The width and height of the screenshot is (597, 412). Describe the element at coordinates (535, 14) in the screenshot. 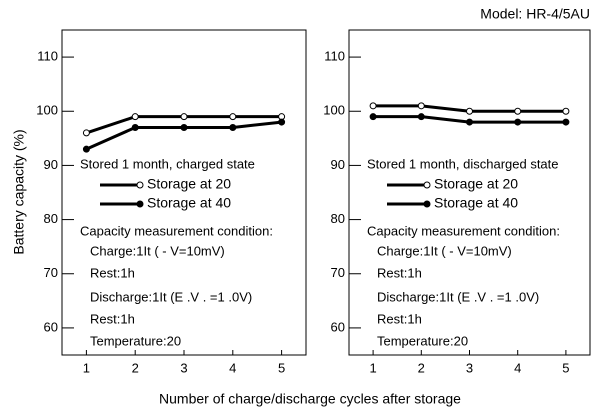

I see `model-label: Model: HR-4/5AU` at that location.